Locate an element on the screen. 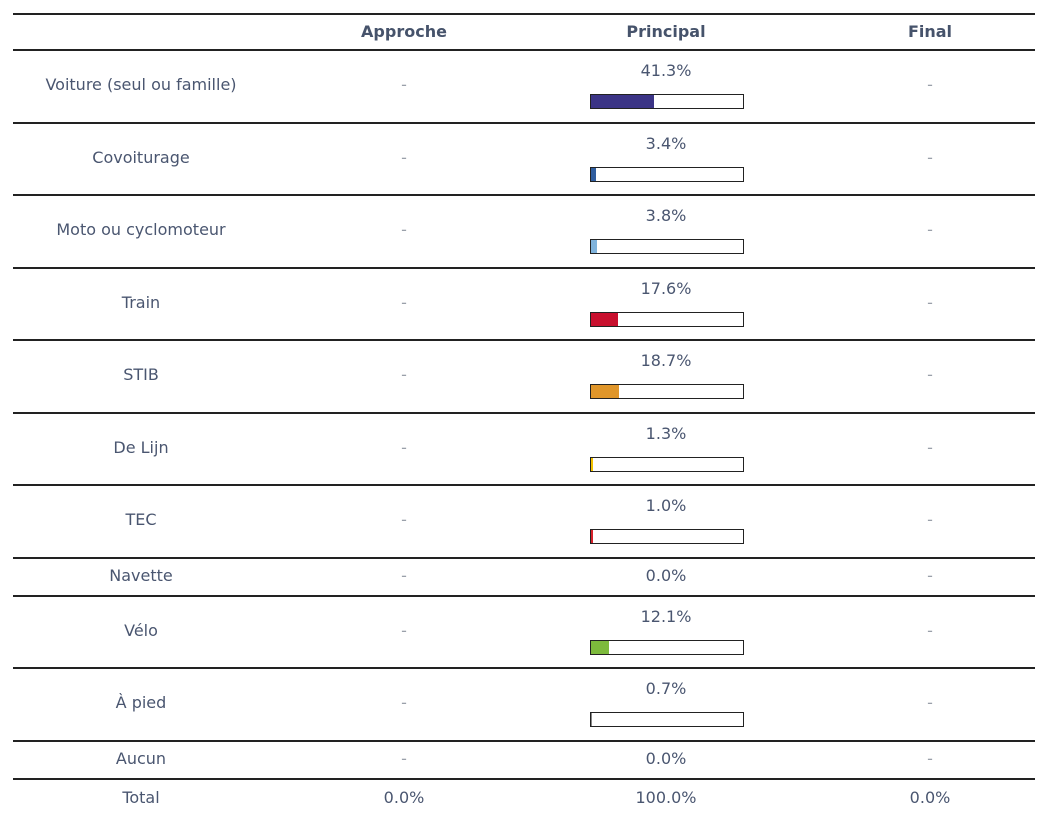 The height and width of the screenshot is (818, 1048). row-label: Moto ou cyclomoteur is located at coordinates (141, 230).